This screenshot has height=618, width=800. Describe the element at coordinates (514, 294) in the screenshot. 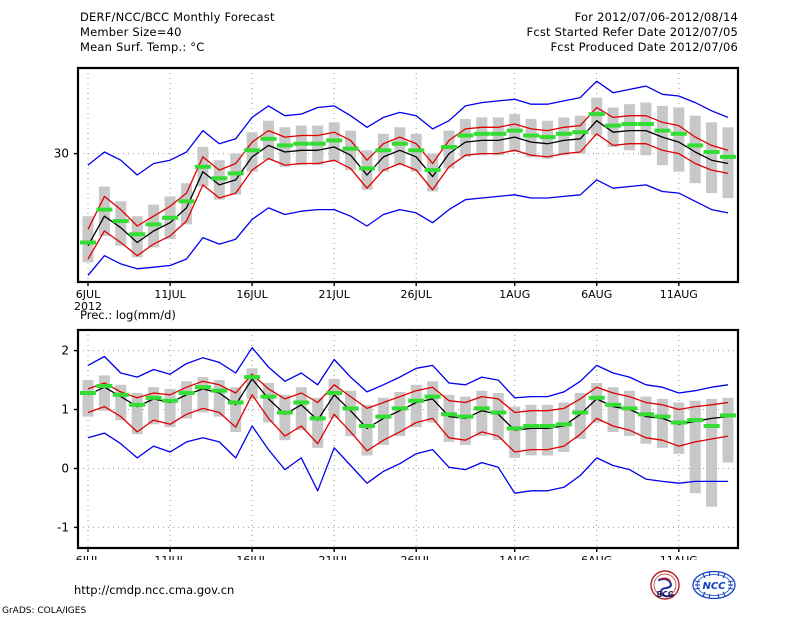

I see `x-axis-tick-label: 1AUG` at that location.